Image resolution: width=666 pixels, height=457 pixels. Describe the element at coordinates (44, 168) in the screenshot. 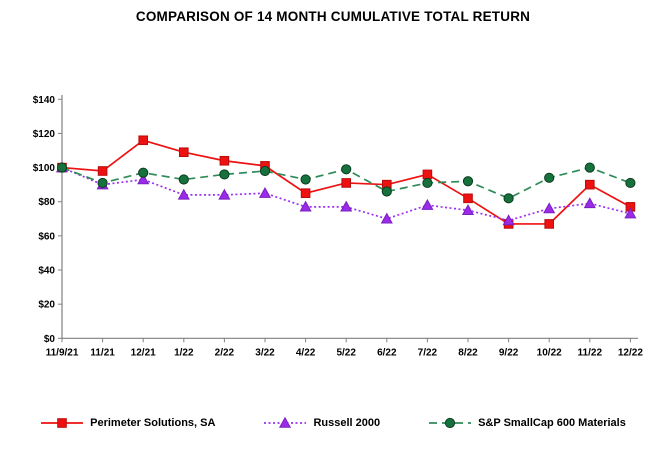

I see `y-axis-tick-label: $100` at that location.